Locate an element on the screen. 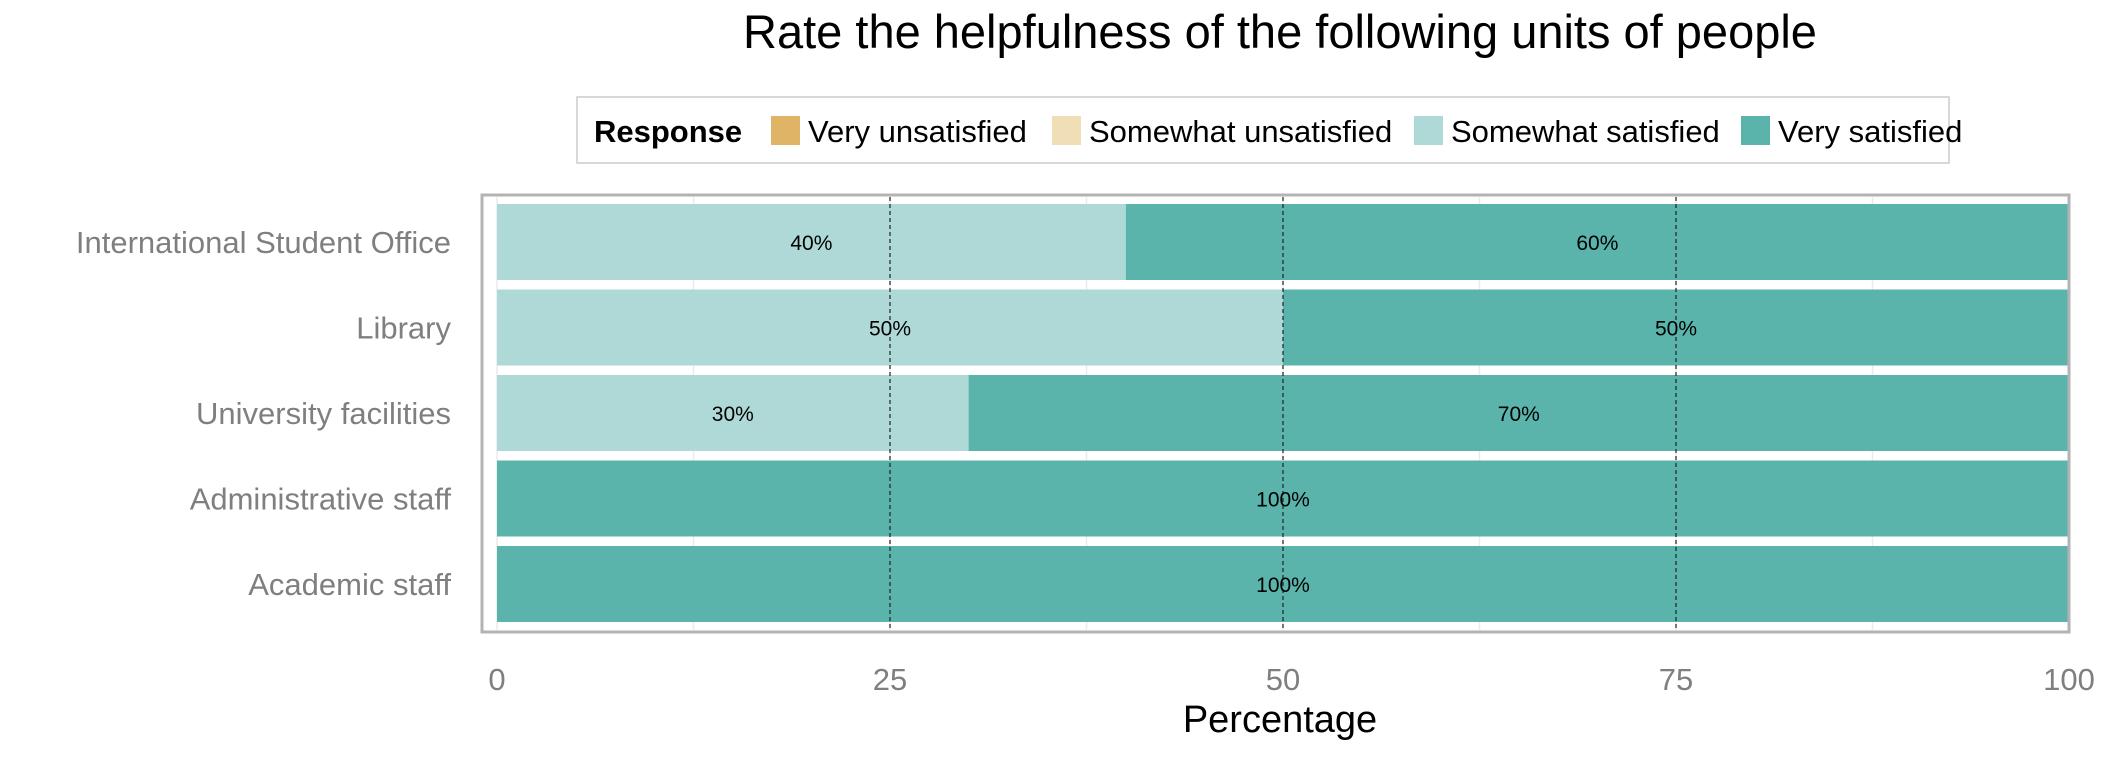 This screenshot has height=767, width=2125. data-label: 30% is located at coordinates (733, 414).